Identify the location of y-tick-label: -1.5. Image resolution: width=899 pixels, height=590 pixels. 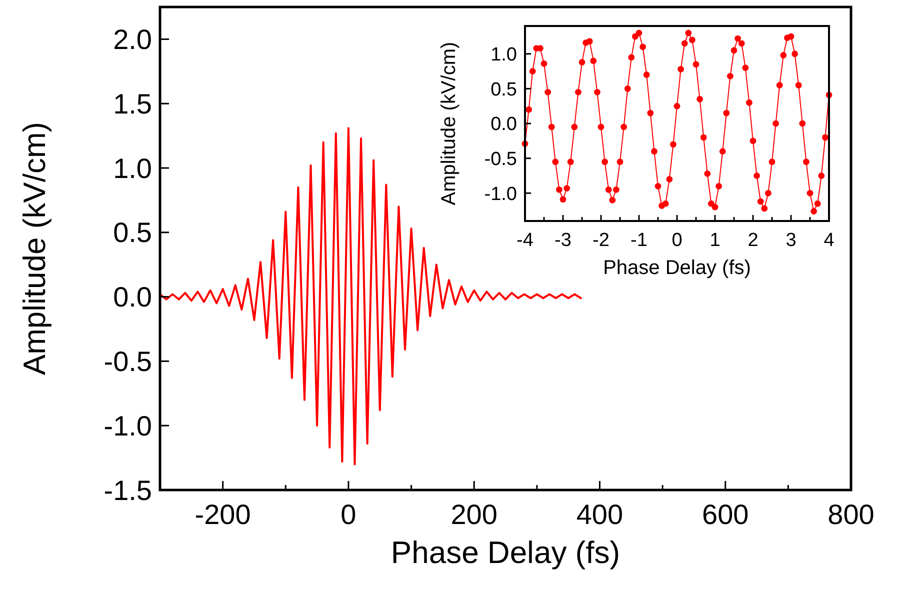
(128, 490).